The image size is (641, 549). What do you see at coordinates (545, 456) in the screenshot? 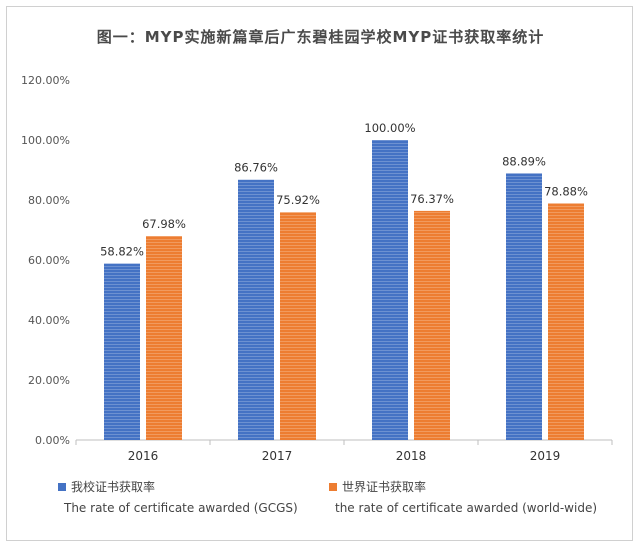
I see `x-tick-label: 2019` at bounding box center [545, 456].